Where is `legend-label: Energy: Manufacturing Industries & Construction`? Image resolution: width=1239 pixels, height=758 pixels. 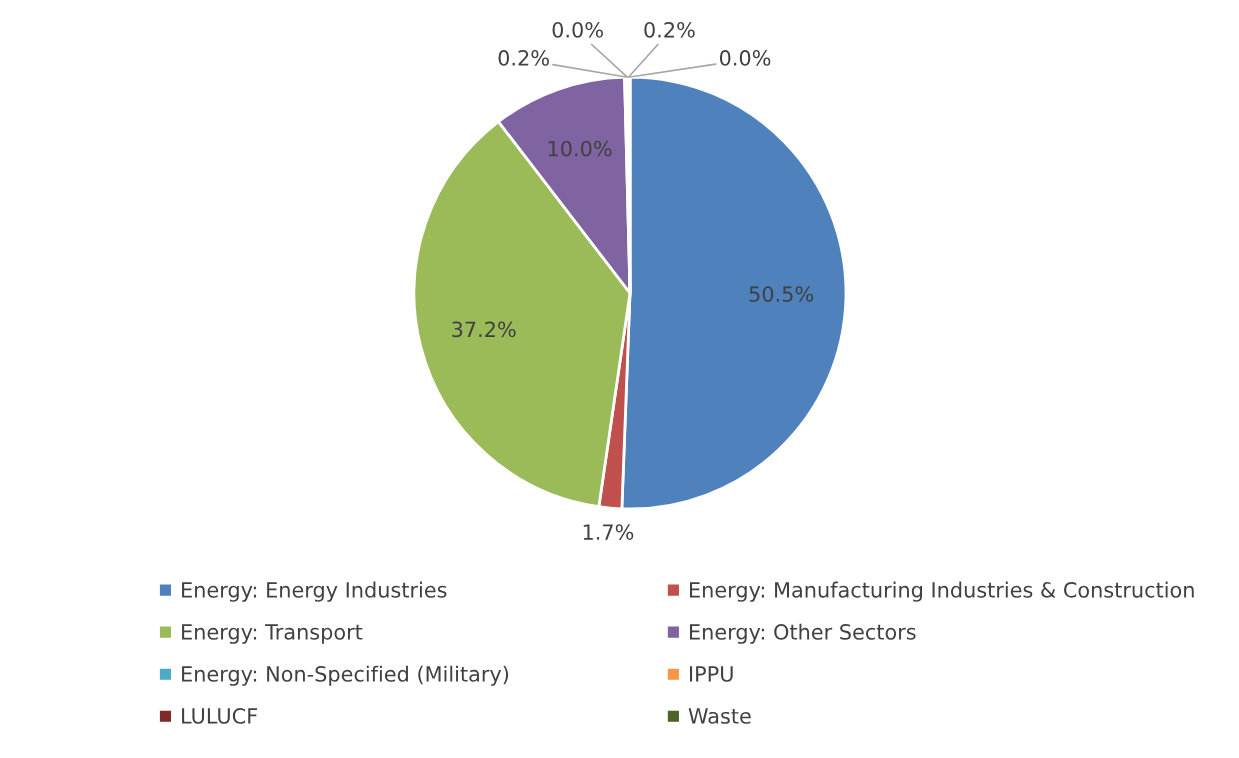 legend-label: Energy: Manufacturing Industries & Construction is located at coordinates (942, 591).